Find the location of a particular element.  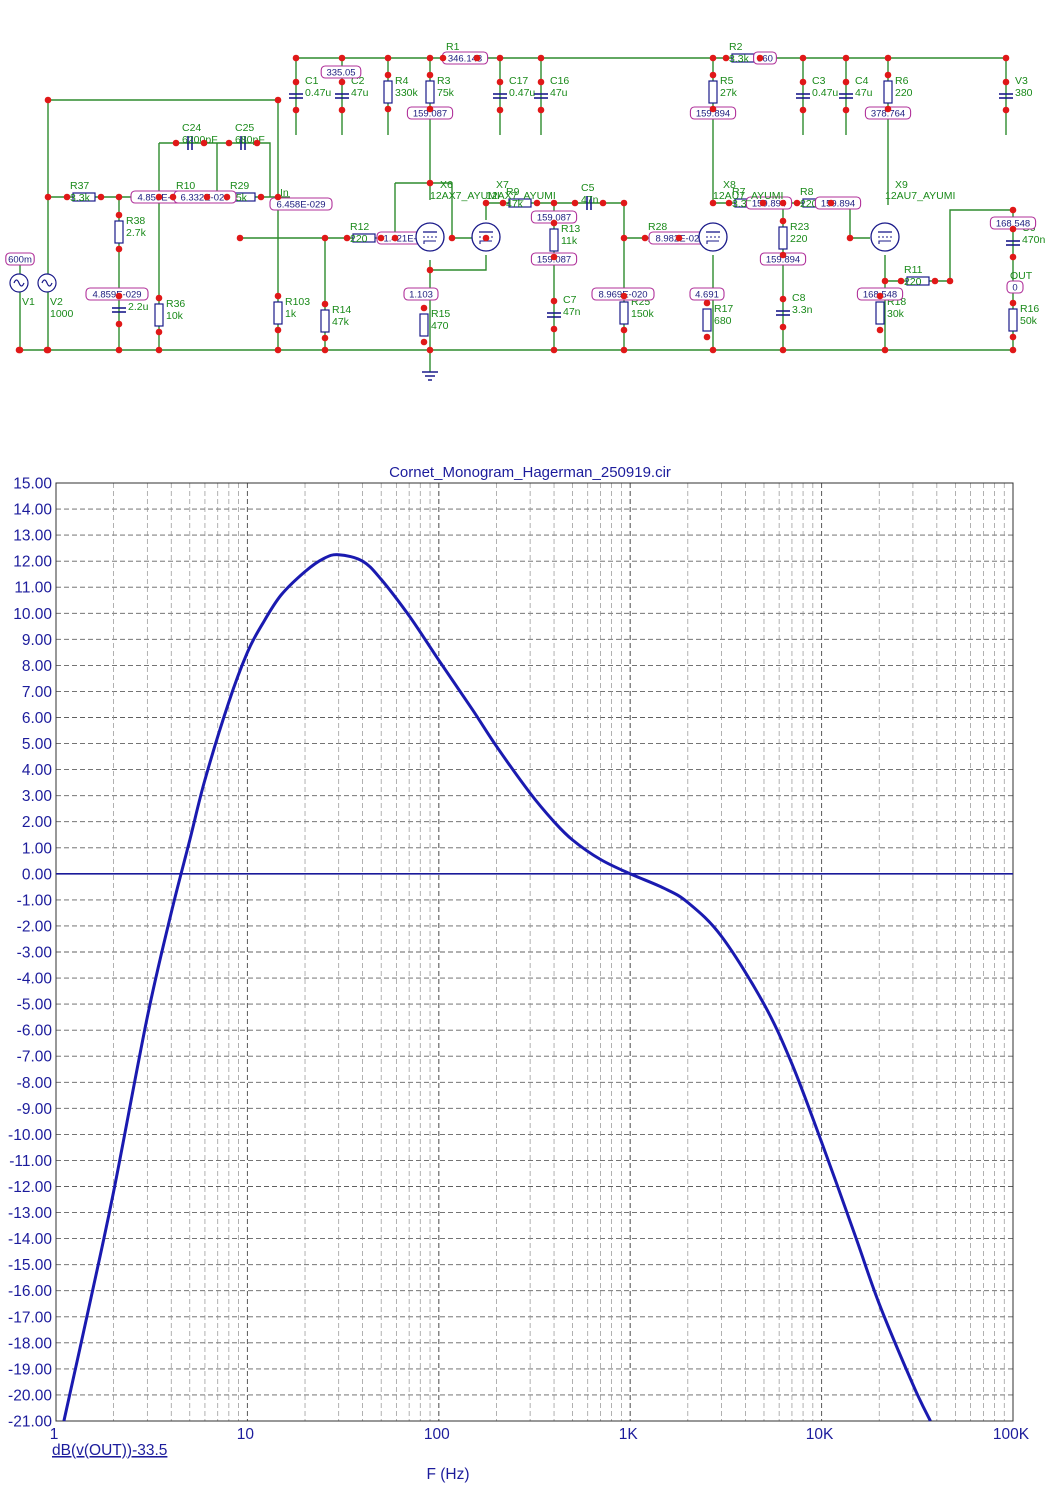

component-value: 380 is located at coordinates (1024, 93).